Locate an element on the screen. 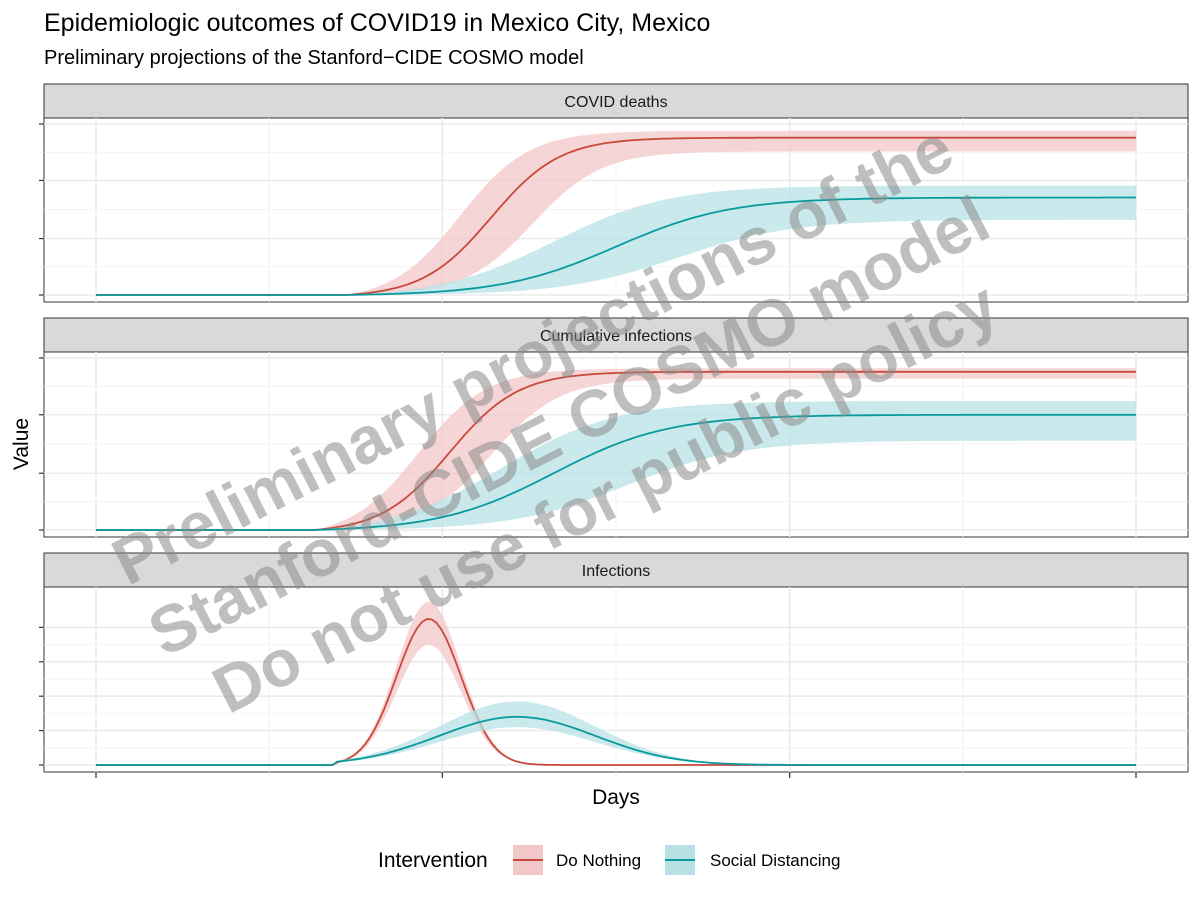 This screenshot has width=1200, height=899. legend-label-do-nothing: Do Nothing is located at coordinates (598, 860).